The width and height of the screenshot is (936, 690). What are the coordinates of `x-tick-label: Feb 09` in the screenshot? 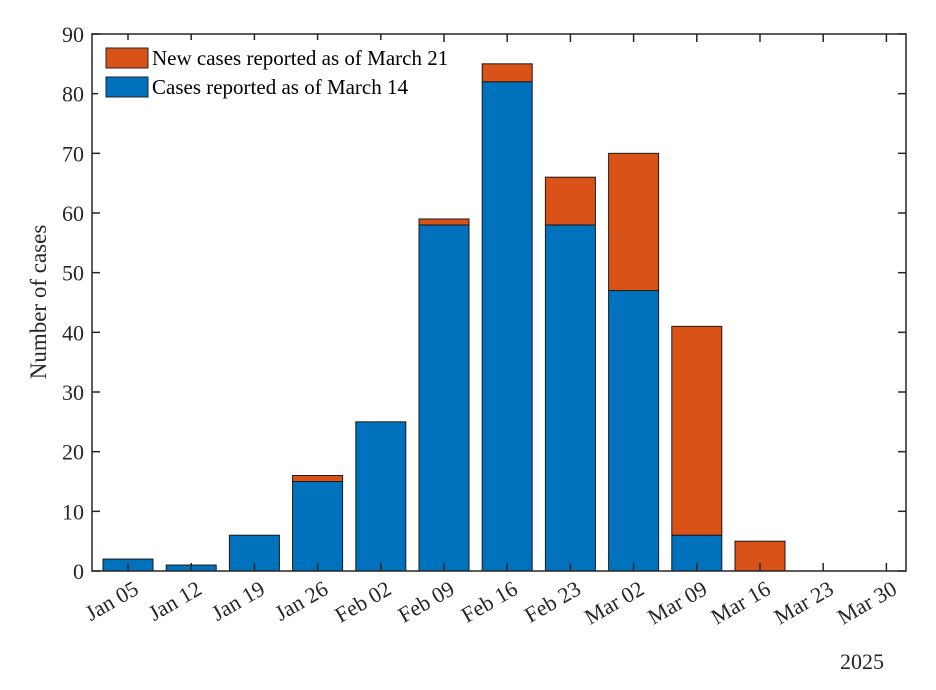 It's located at (426, 602).